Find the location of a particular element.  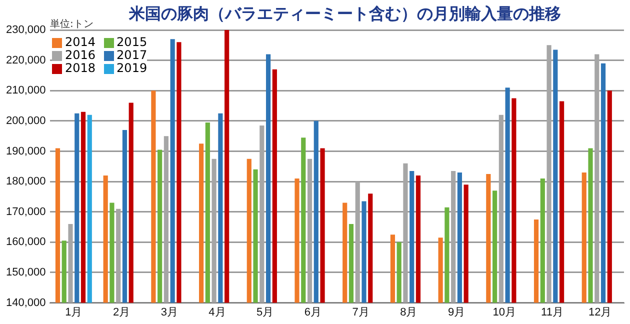

x-tick-label: 3月 is located at coordinates (169, 312).